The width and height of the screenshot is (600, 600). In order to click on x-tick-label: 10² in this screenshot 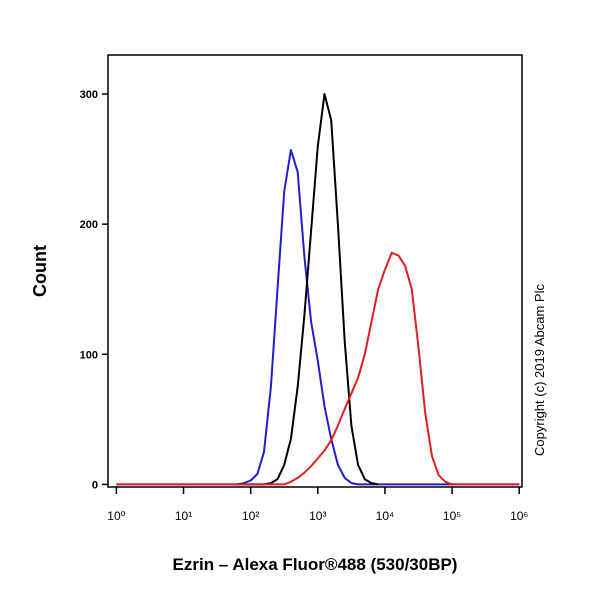, I will do `click(250, 516)`.